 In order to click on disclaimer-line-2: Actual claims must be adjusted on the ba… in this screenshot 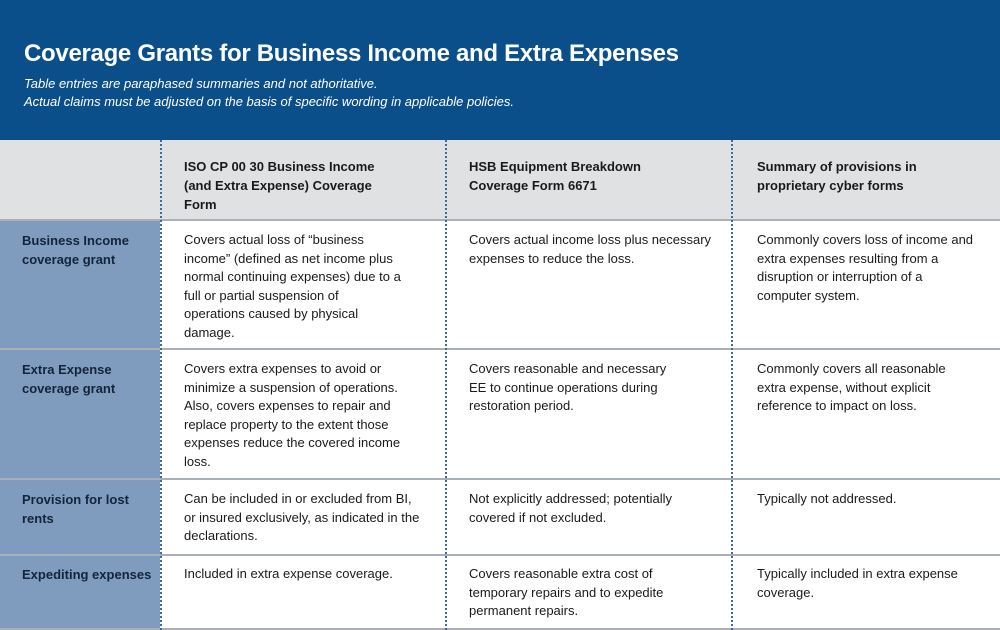, I will do `click(269, 101)`.